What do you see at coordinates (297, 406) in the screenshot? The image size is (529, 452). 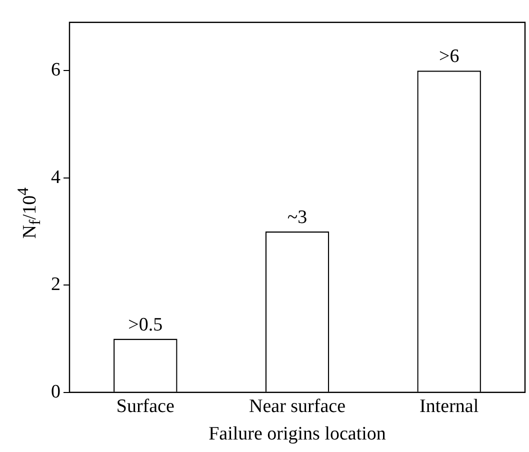 I see `x-tick-label: Near surface` at bounding box center [297, 406].